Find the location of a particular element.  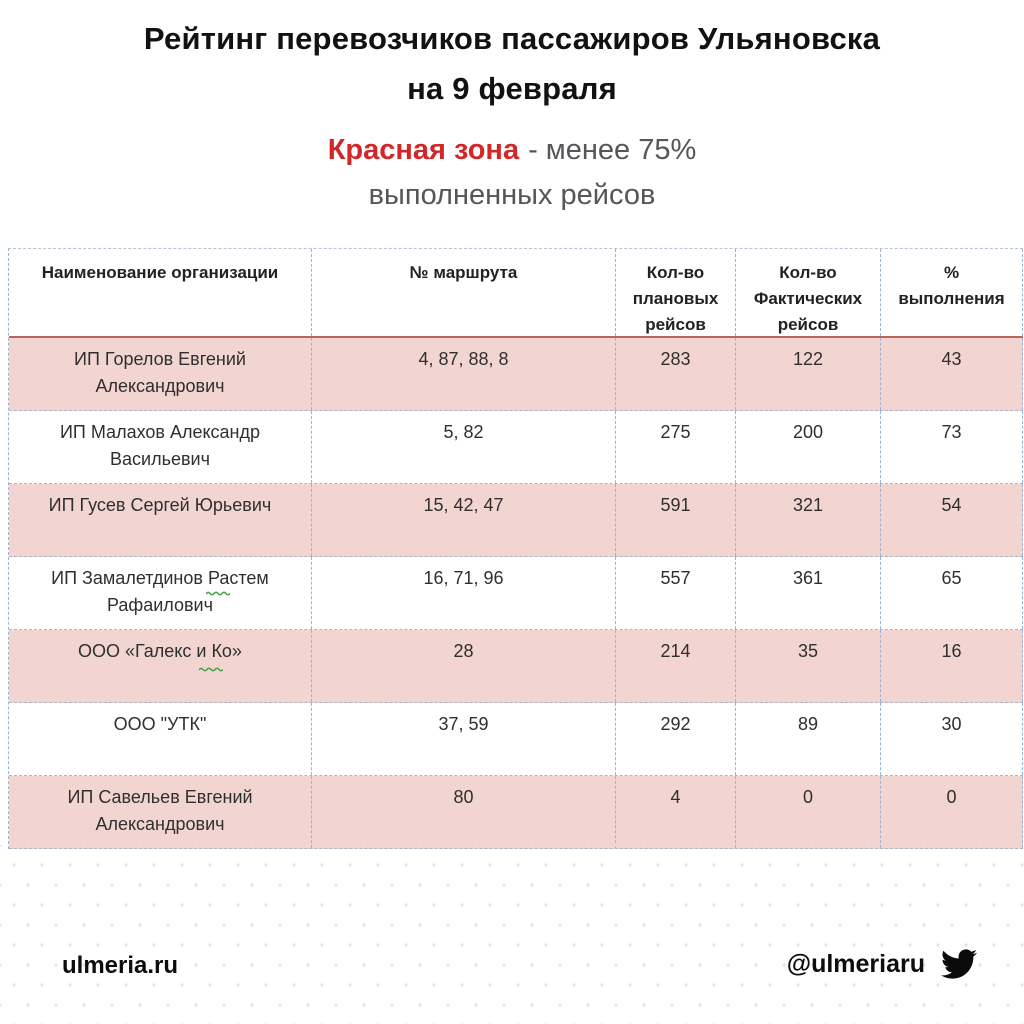

percent-cell: 0 is located at coordinates (952, 812).